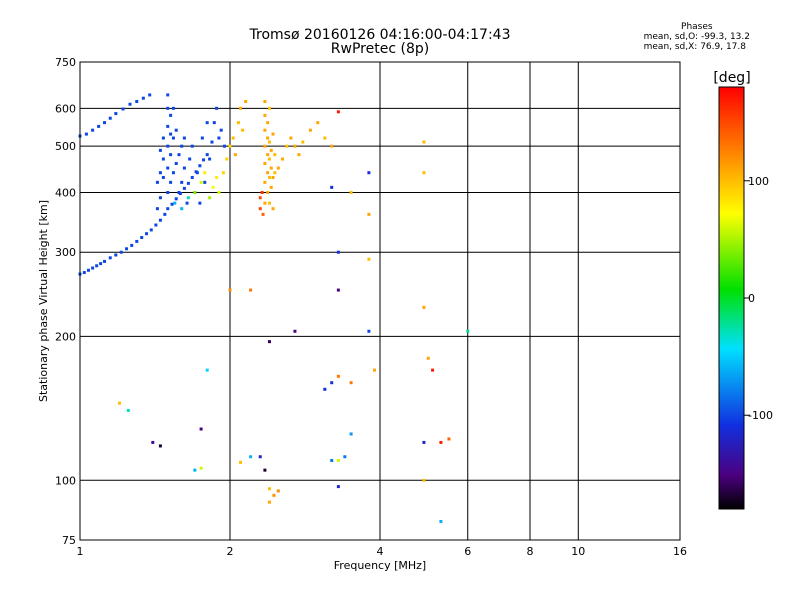  I want to click on x-tick-label: 10, so click(578, 551).